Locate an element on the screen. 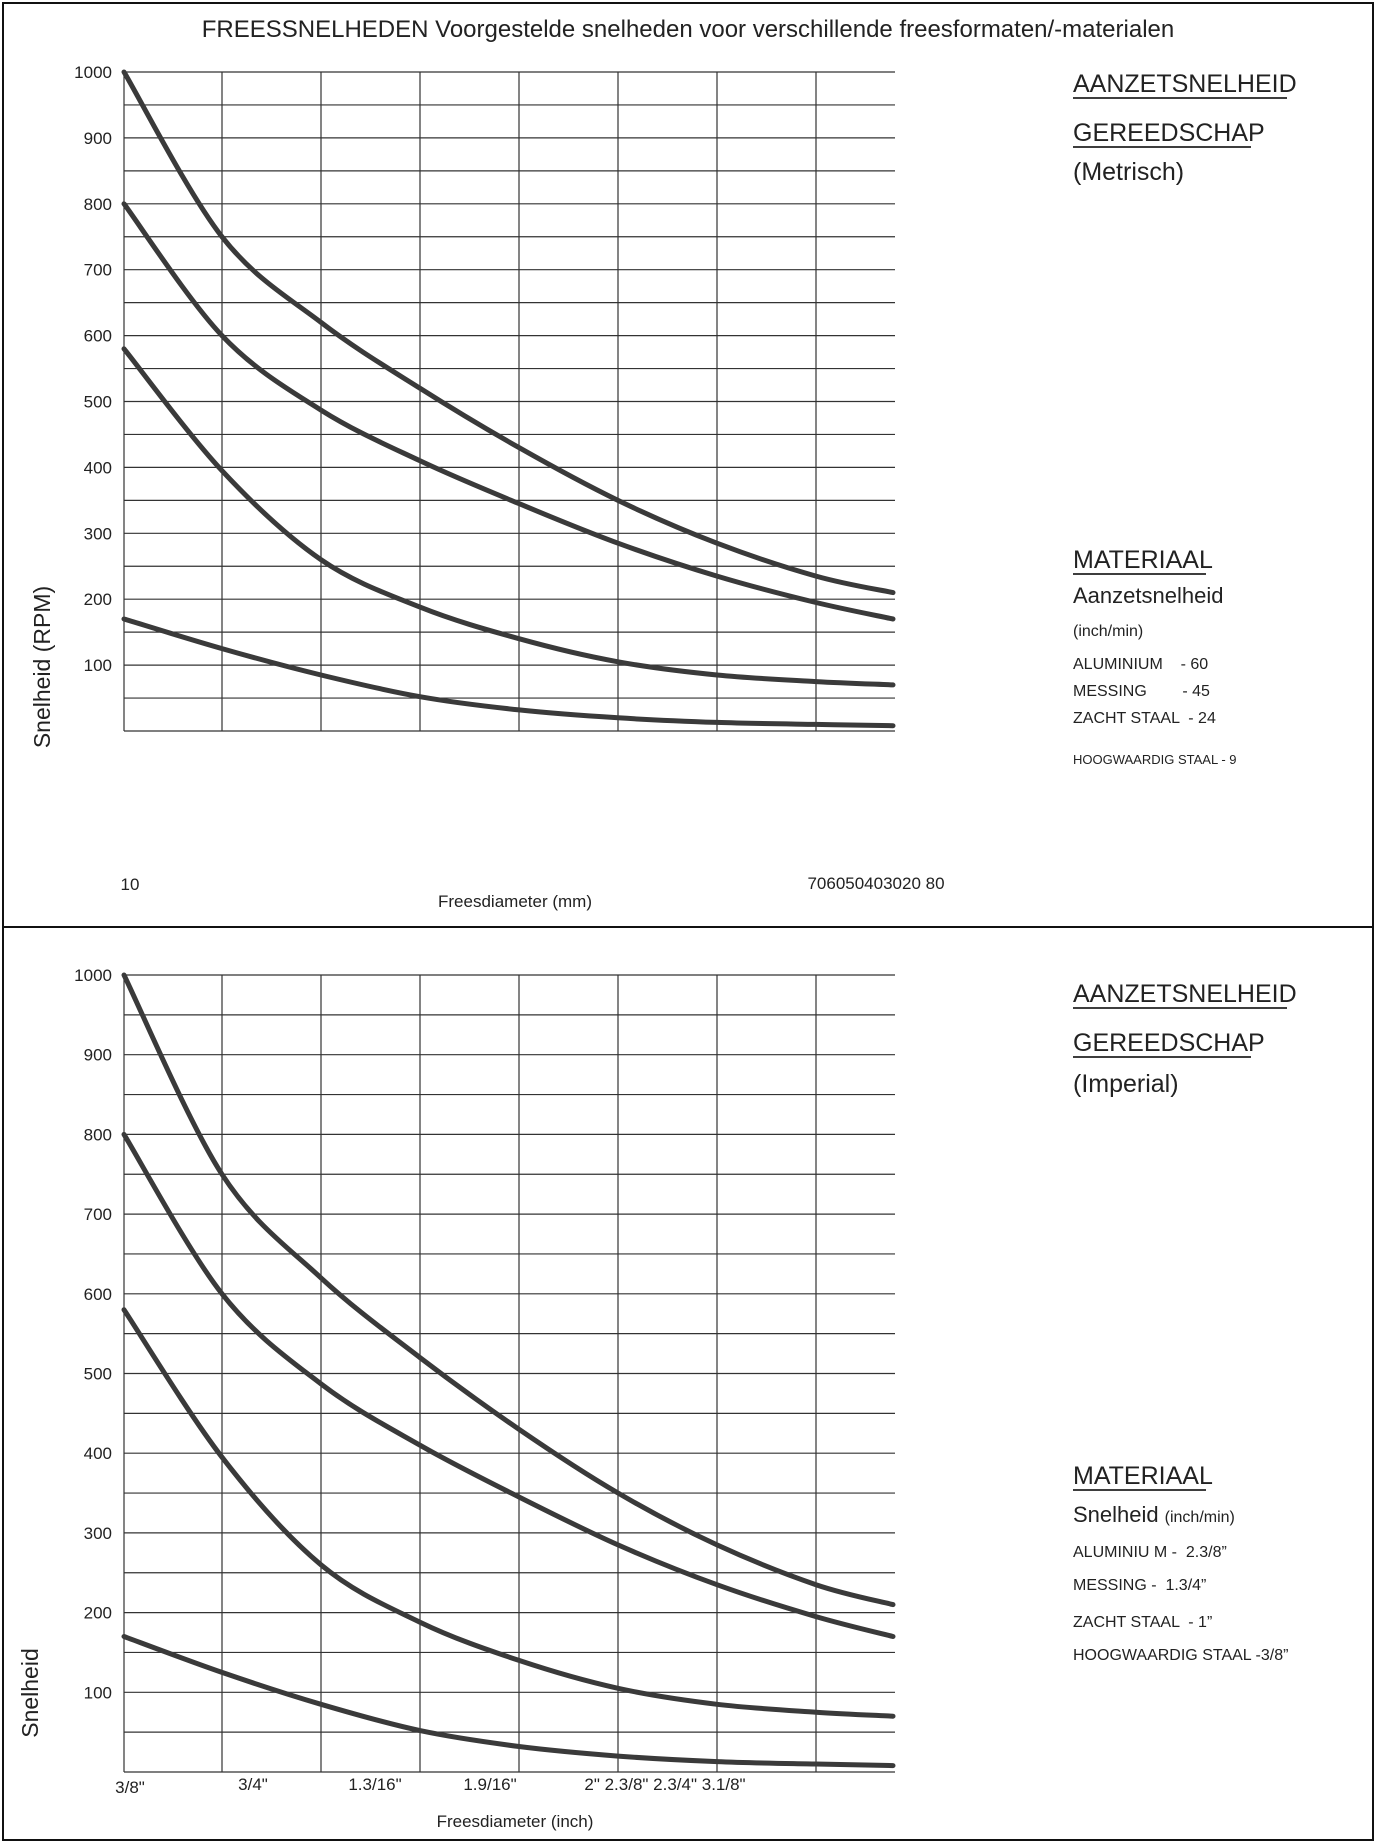 This screenshot has width=1376, height=1843. metric-legend-subtitle: Aanzetsnelheid is located at coordinates (1148, 595).